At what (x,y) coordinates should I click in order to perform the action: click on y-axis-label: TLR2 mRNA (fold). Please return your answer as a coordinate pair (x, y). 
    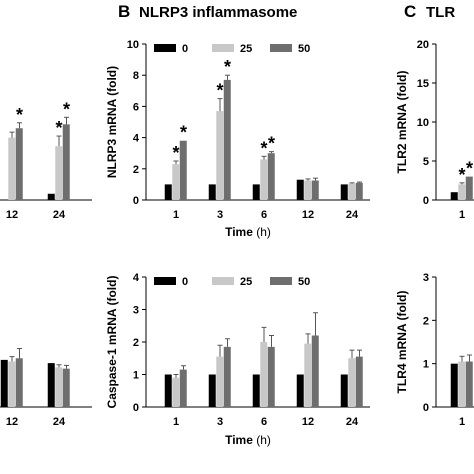
    Looking at the image, I should click on (402, 122).